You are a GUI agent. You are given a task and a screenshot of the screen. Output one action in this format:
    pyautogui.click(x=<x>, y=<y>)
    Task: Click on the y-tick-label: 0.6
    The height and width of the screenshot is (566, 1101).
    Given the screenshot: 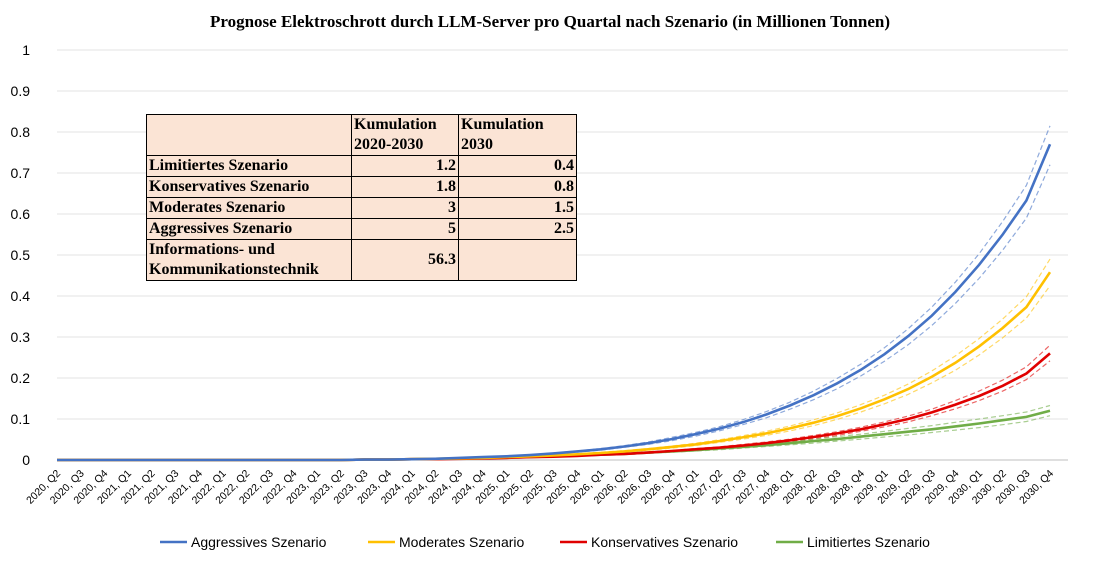 What is the action you would take?
    pyautogui.click(x=21, y=214)
    